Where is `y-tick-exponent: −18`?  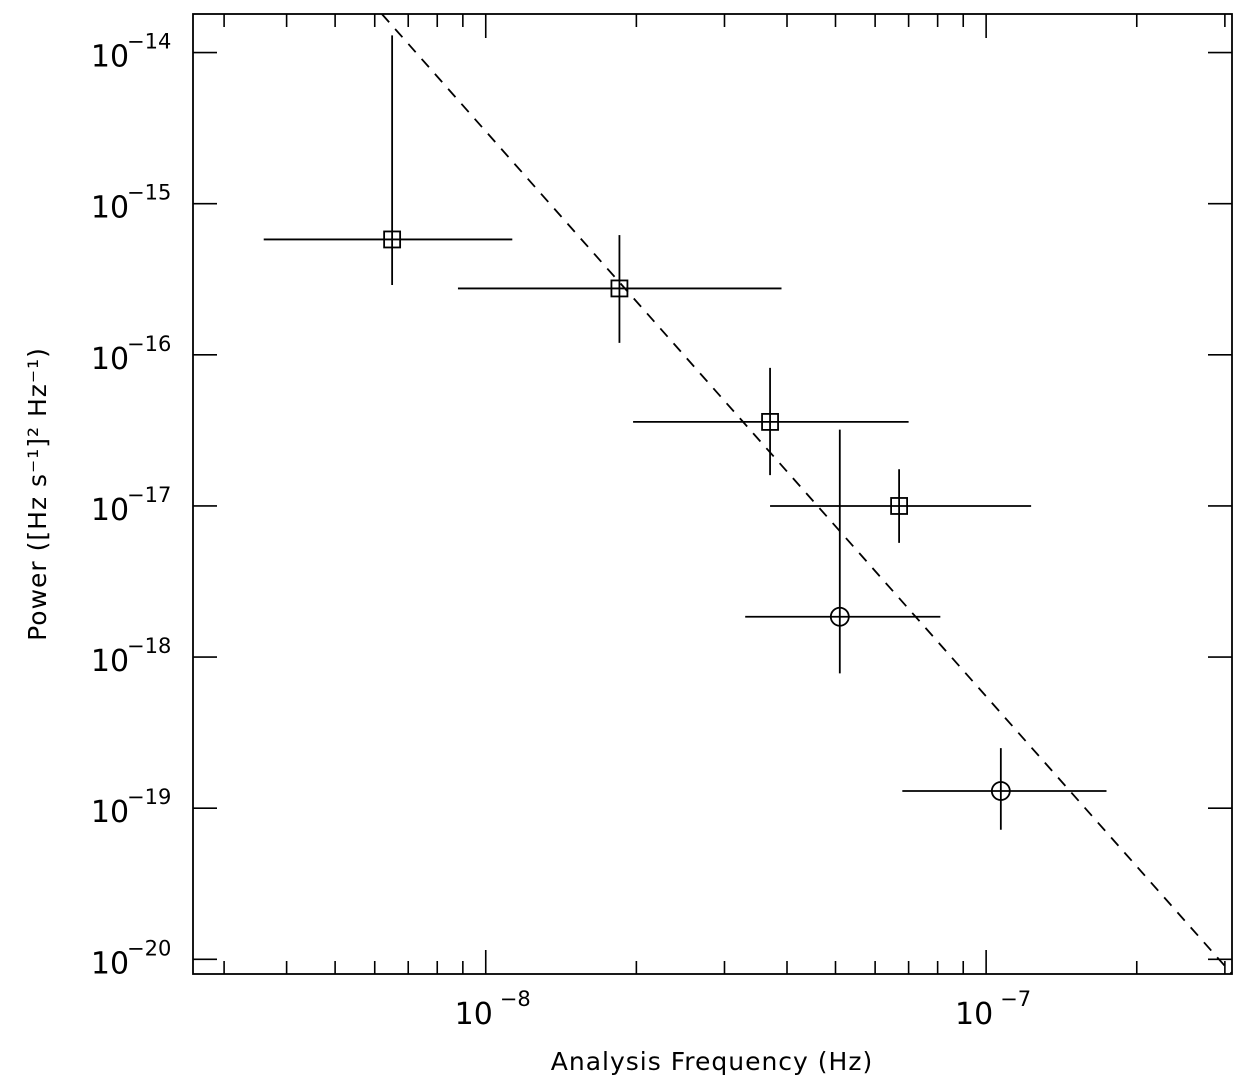 y-tick-exponent: −18 is located at coordinates (149, 646).